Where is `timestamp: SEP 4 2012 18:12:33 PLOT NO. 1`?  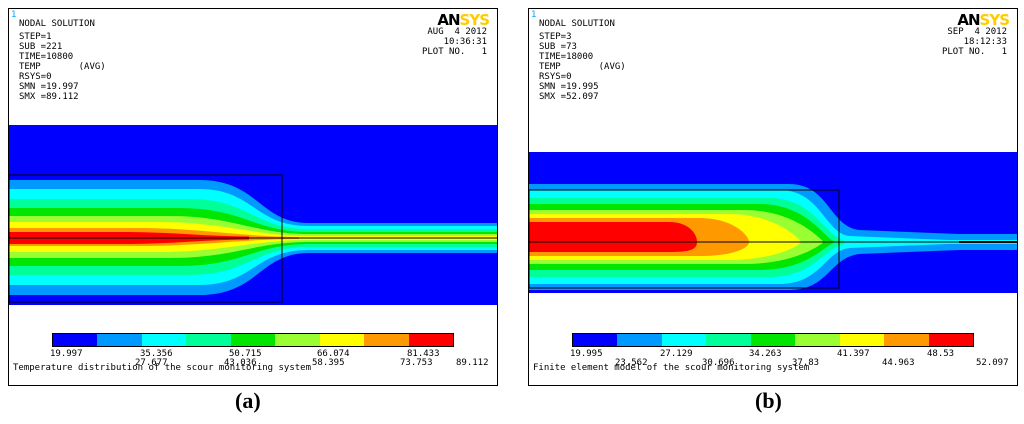 timestamp: SEP 4 2012 18:12:33 PLOT NO. 1 is located at coordinates (974, 42).